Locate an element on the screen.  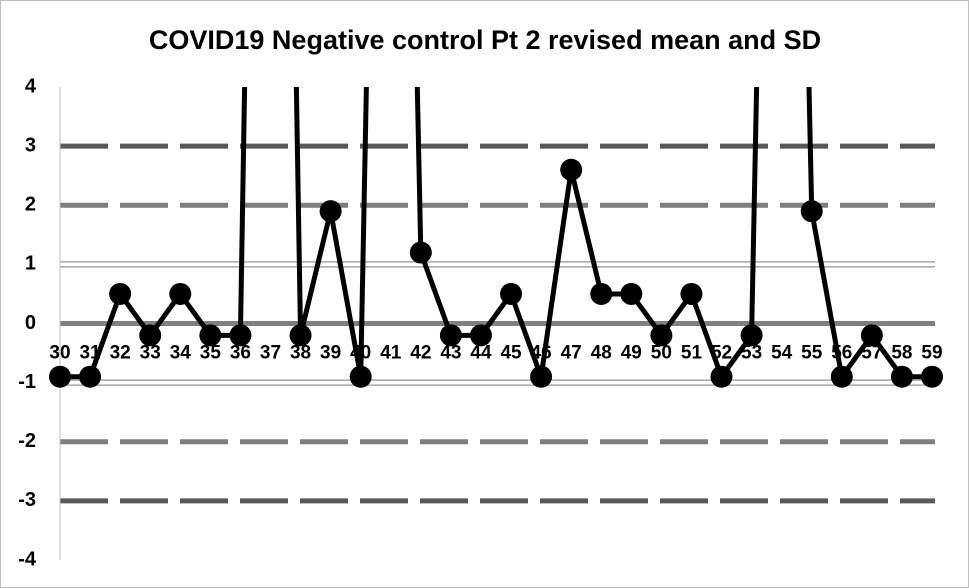
x-tick-label: 54 is located at coordinates (782, 353).